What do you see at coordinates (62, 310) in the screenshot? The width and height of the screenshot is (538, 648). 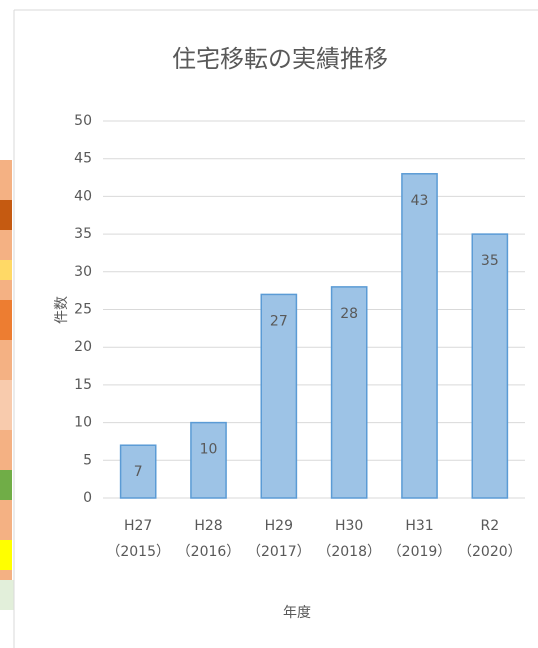 I see `y-axis-label: 件数` at bounding box center [62, 310].